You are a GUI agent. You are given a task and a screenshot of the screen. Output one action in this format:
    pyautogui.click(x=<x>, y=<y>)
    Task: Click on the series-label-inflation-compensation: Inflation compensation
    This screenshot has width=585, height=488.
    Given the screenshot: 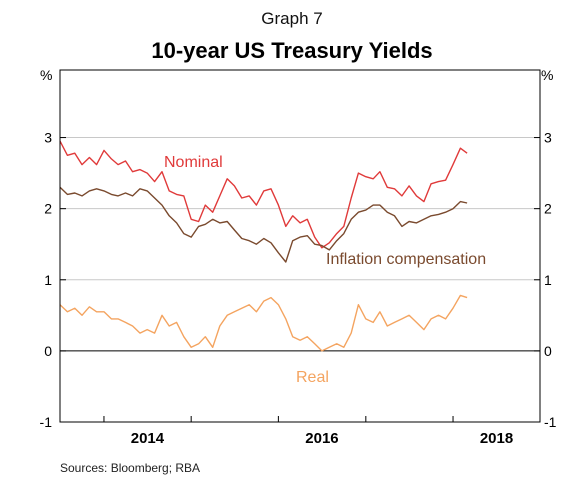 What is the action you would take?
    pyautogui.click(x=406, y=259)
    